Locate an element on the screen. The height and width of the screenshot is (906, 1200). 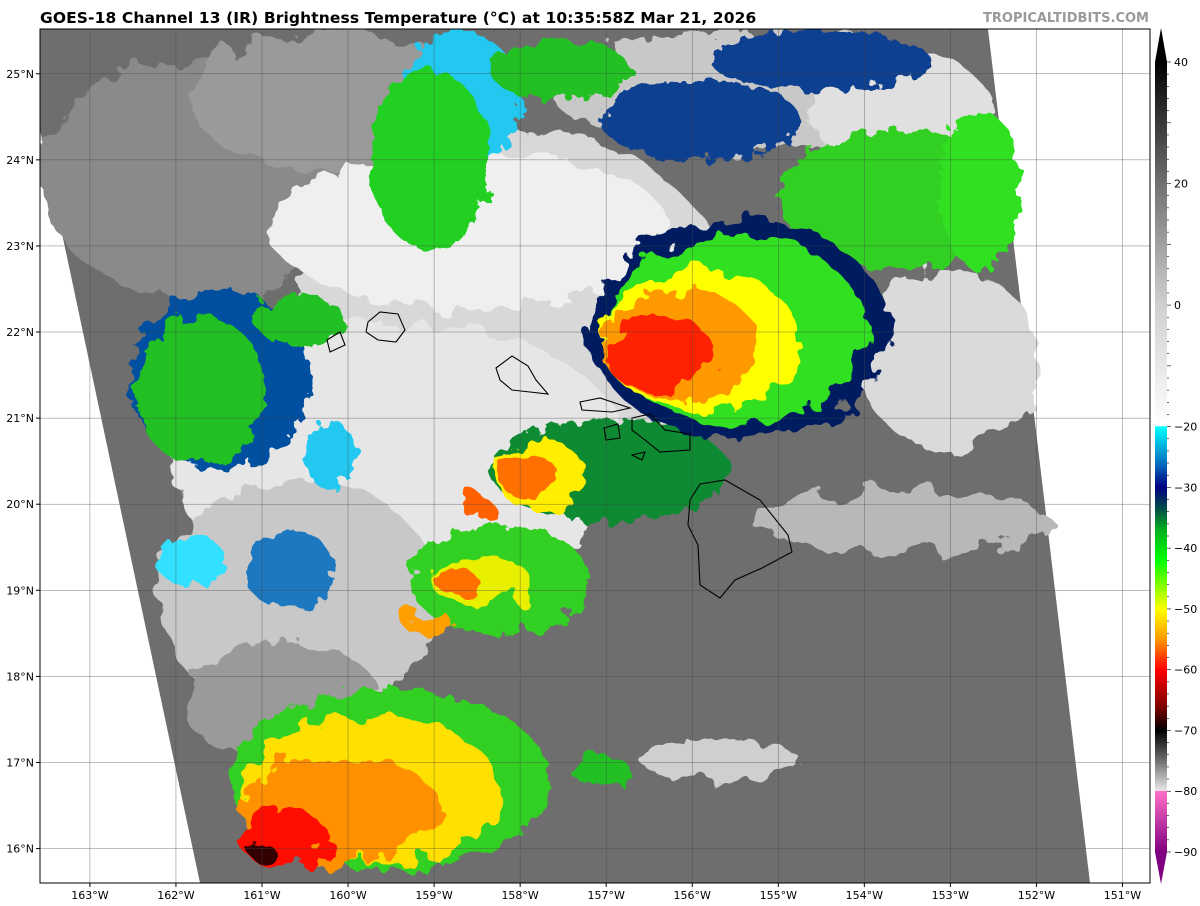
colorbar-extend-max is located at coordinates (1161, 45).